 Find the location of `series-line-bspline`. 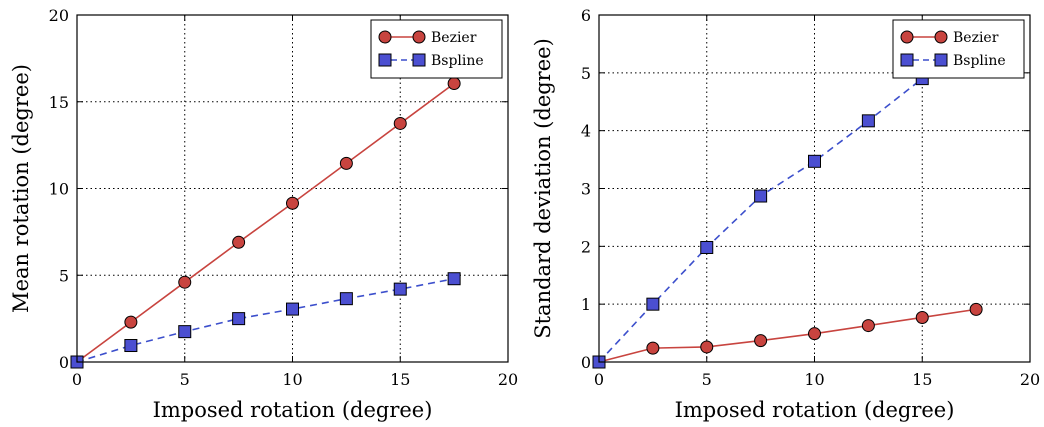

series-line-bspline is located at coordinates (265, 320).